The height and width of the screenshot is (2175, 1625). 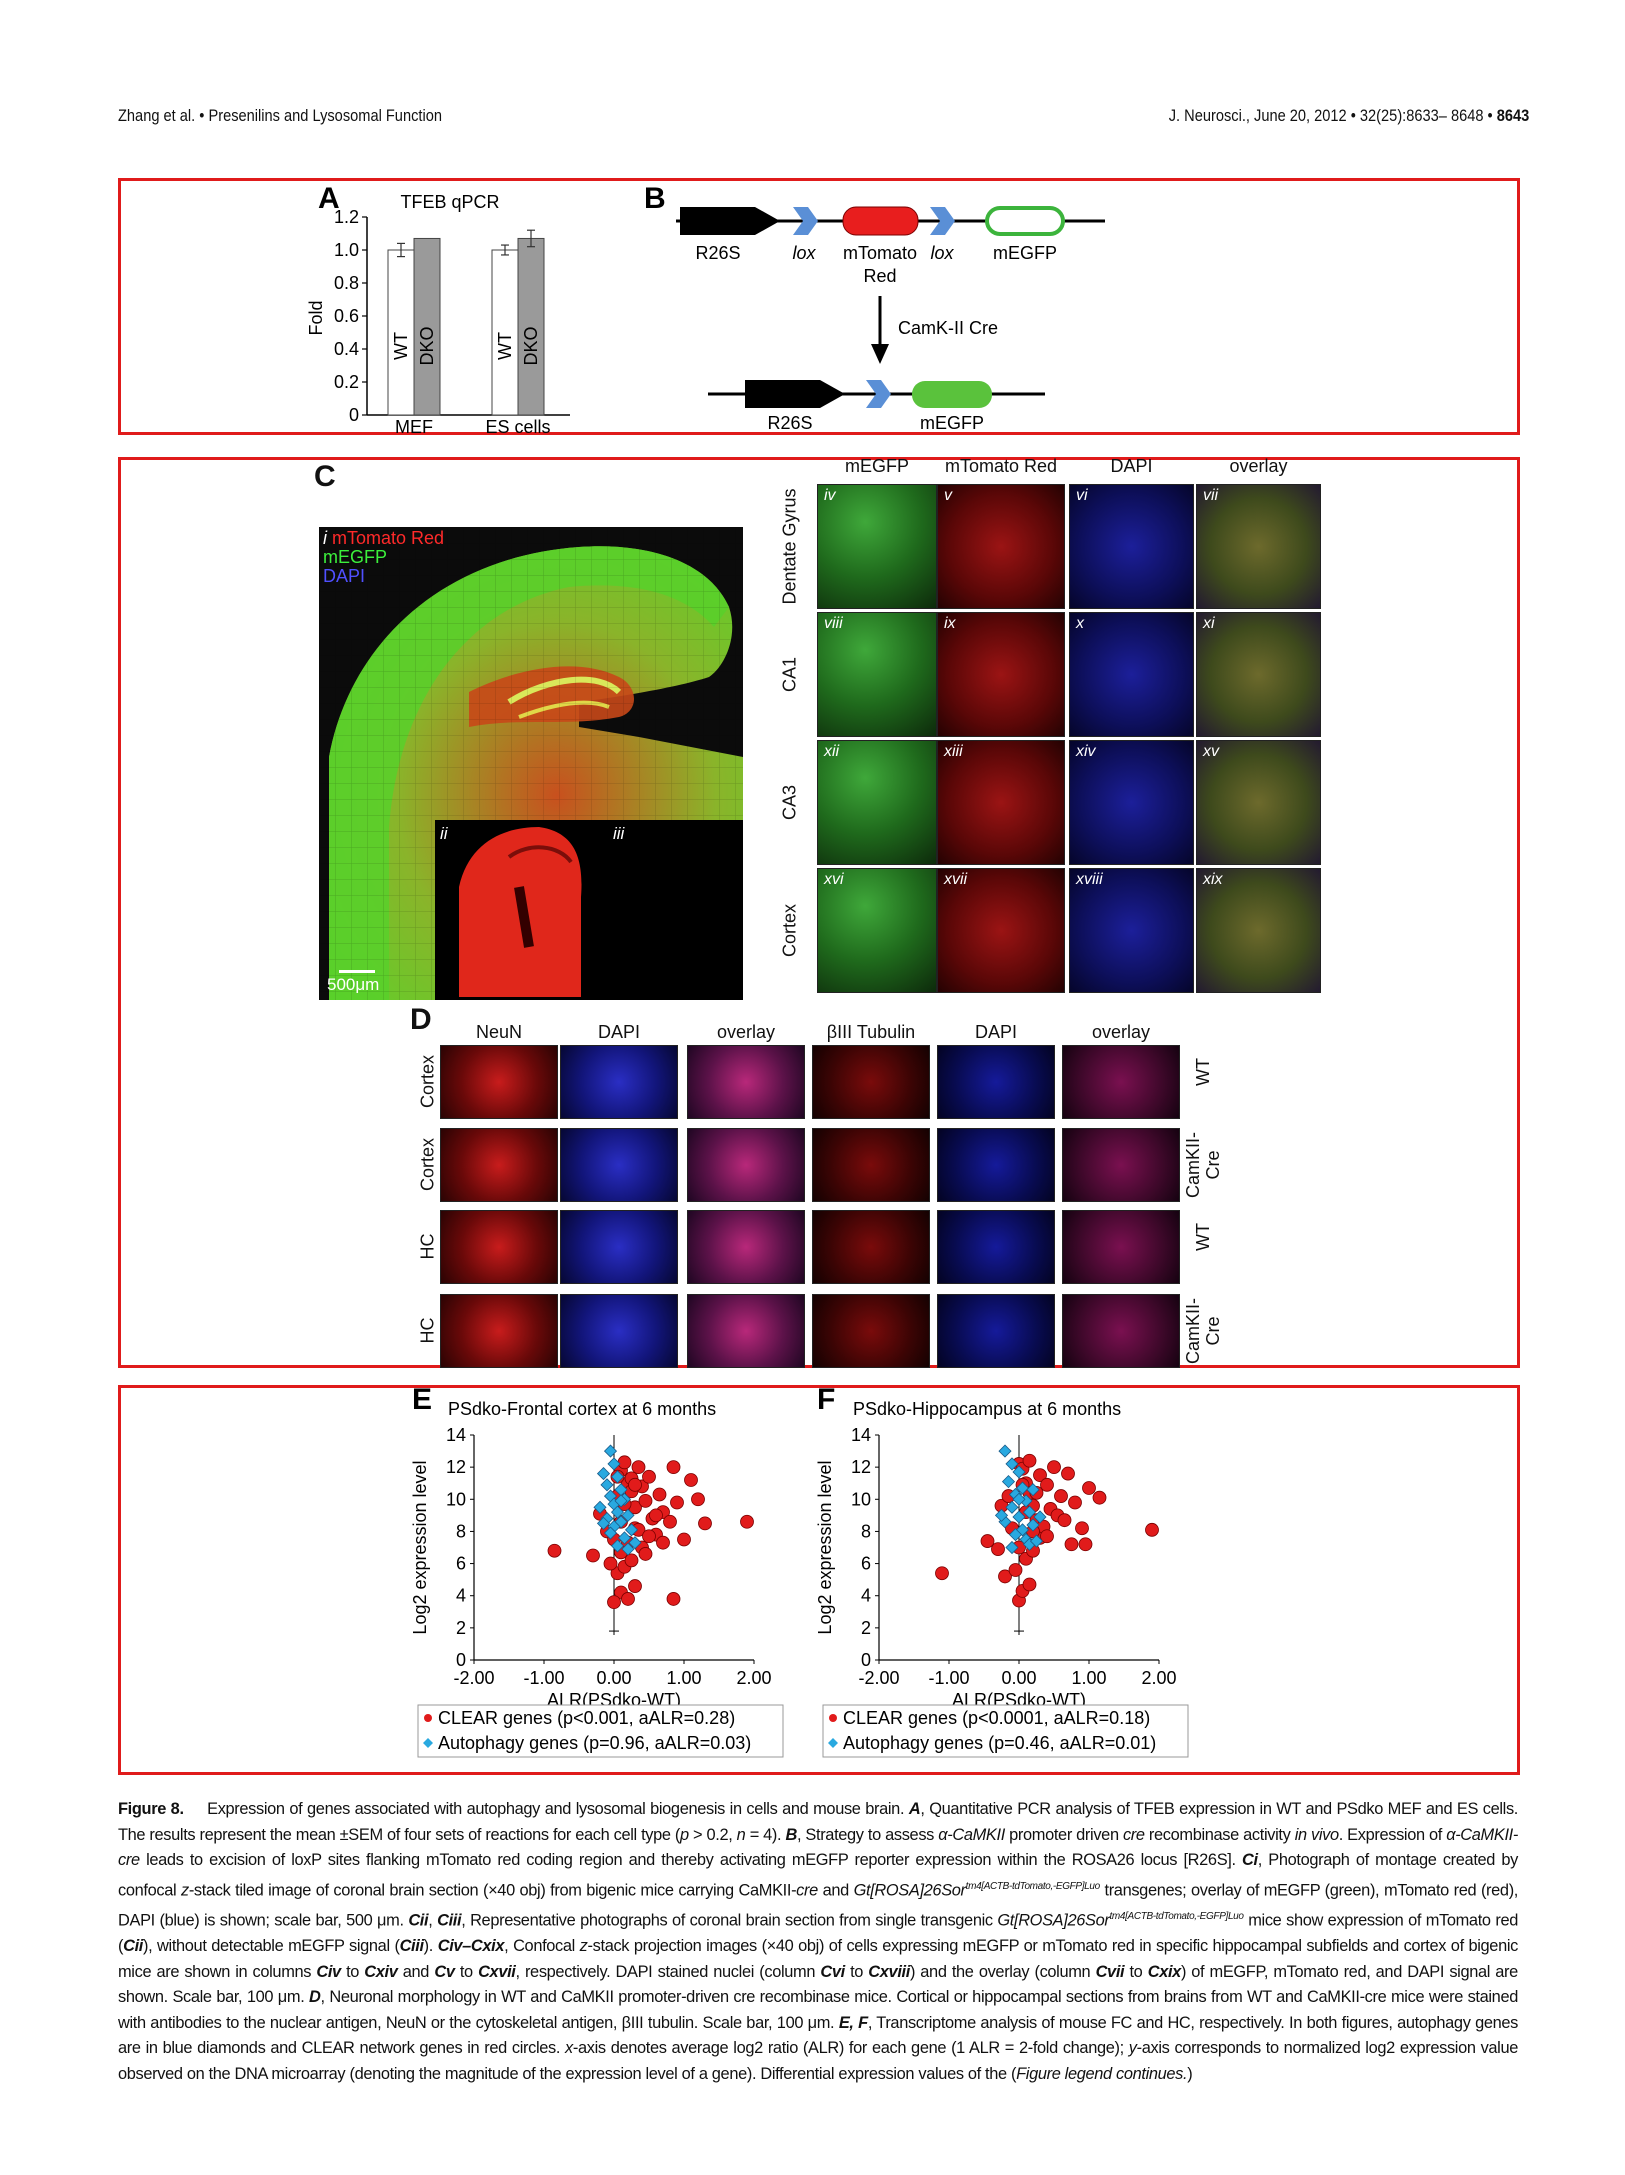 I want to click on legend-label: CLEAR genes (p<0.0001, aALR=0.18), so click(x=996, y=1718).